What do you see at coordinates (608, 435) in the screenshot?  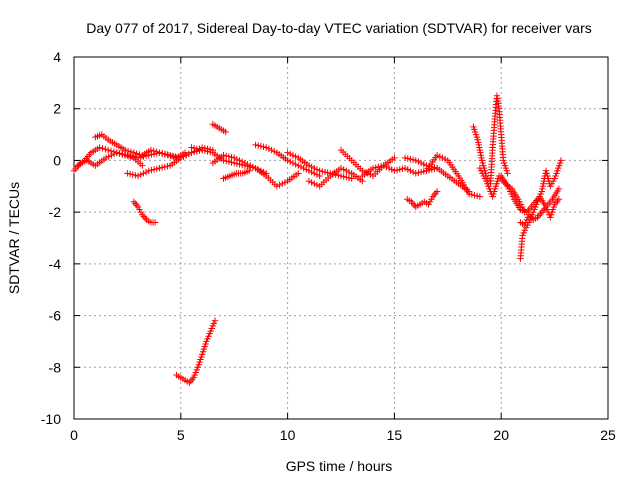 I see `x-tick-label: 25` at bounding box center [608, 435].